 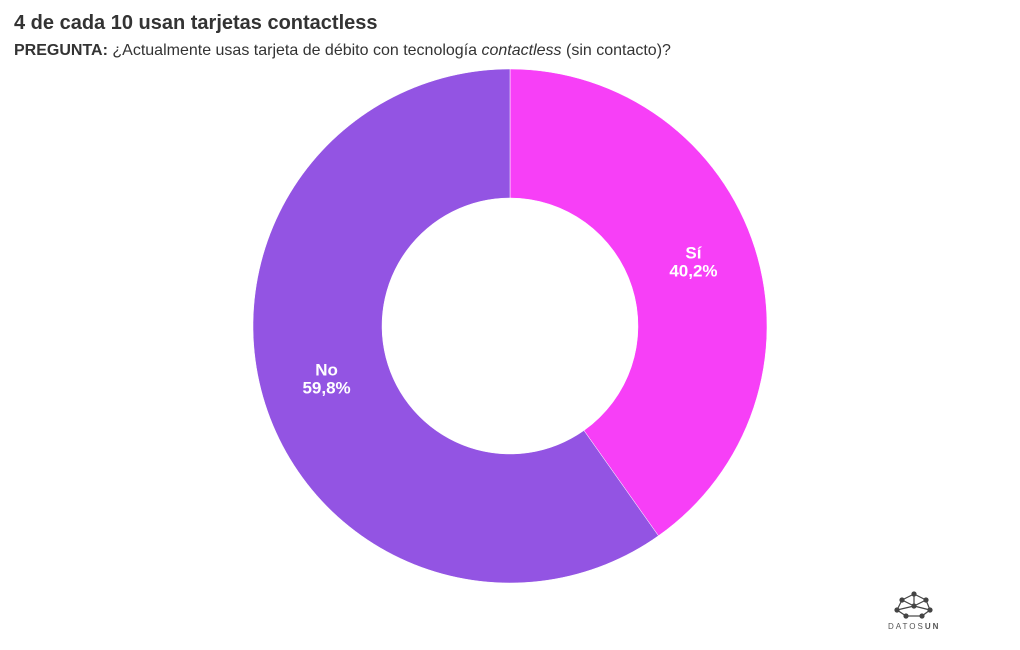 I want to click on chart-title: 4 de cada 10 usan tarjetas contactless, so click(x=196, y=23).